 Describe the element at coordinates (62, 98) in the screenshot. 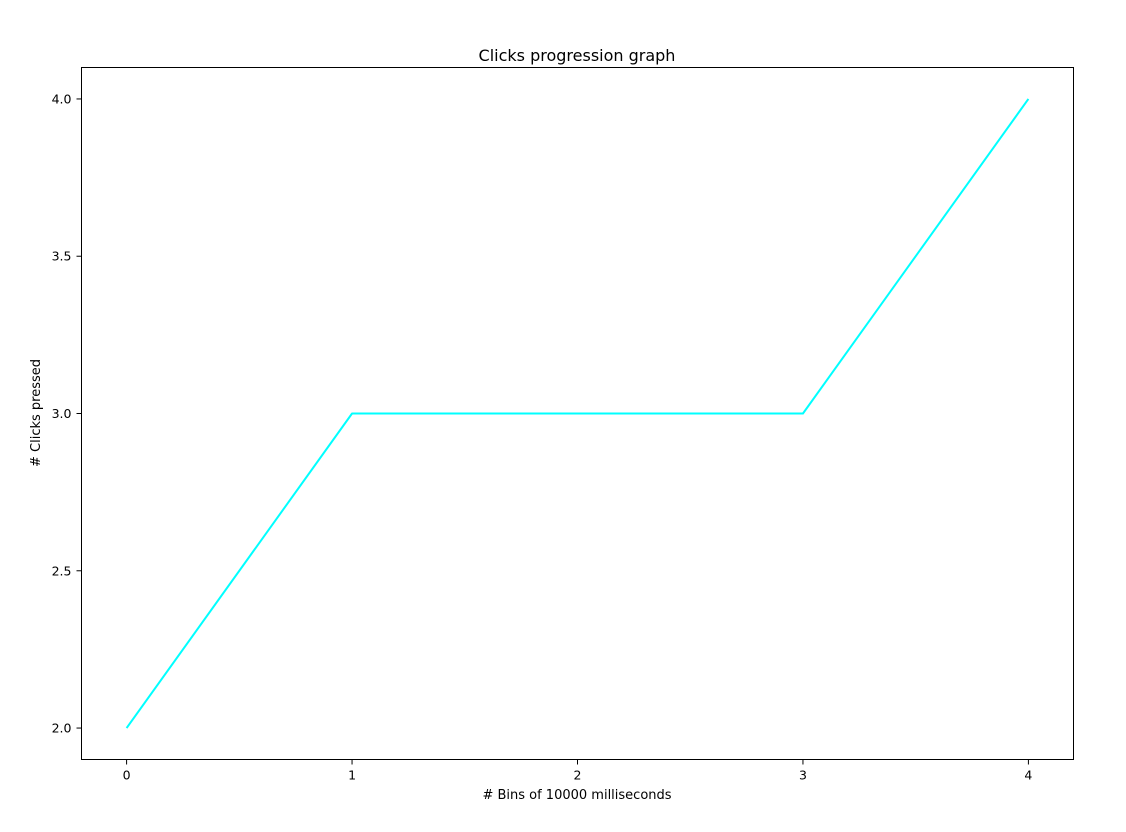

I see `y-tick-label: 4.0` at that location.